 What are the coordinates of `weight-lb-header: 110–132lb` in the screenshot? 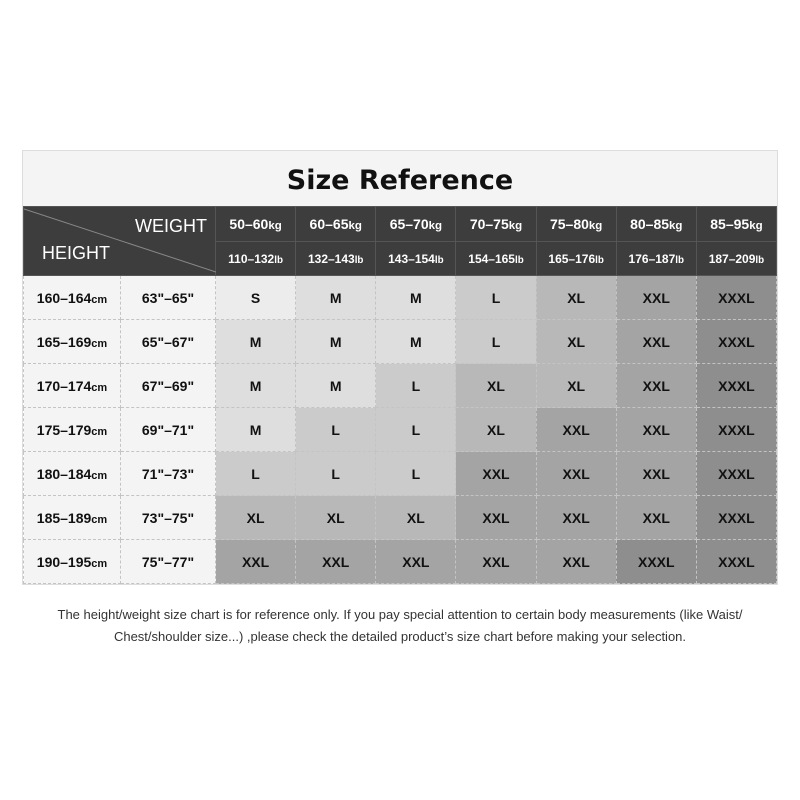 It's located at (255, 258).